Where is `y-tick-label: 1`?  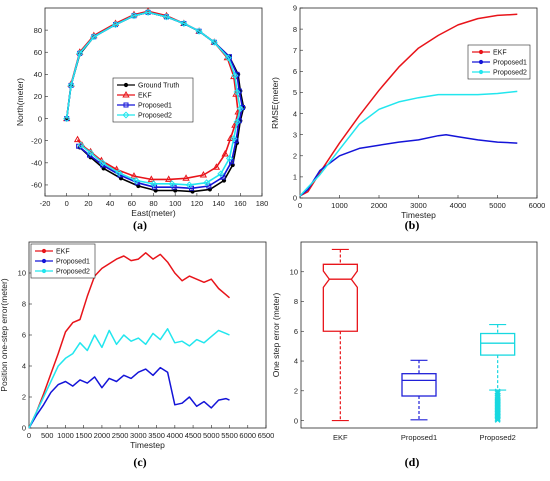 y-tick-label: 1 is located at coordinates (295, 177).